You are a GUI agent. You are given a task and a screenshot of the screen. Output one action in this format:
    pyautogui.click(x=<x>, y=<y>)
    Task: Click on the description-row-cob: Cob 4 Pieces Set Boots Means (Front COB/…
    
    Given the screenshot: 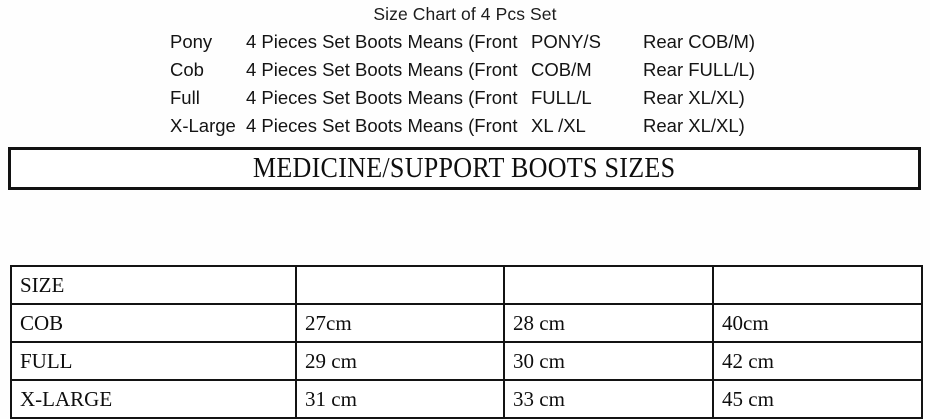 What is the action you would take?
    pyautogui.click(x=550, y=70)
    